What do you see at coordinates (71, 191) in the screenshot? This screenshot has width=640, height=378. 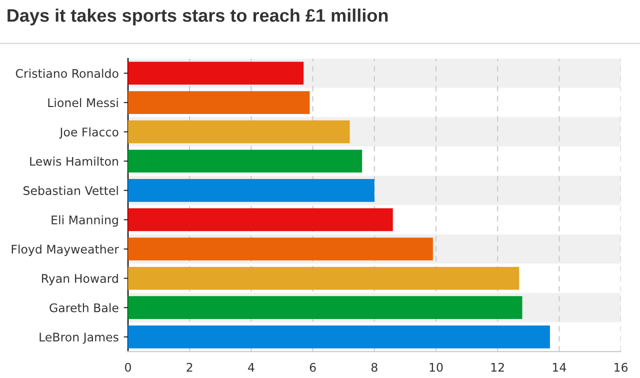 I see `y-tick-label: Sebastian Vettel` at bounding box center [71, 191].